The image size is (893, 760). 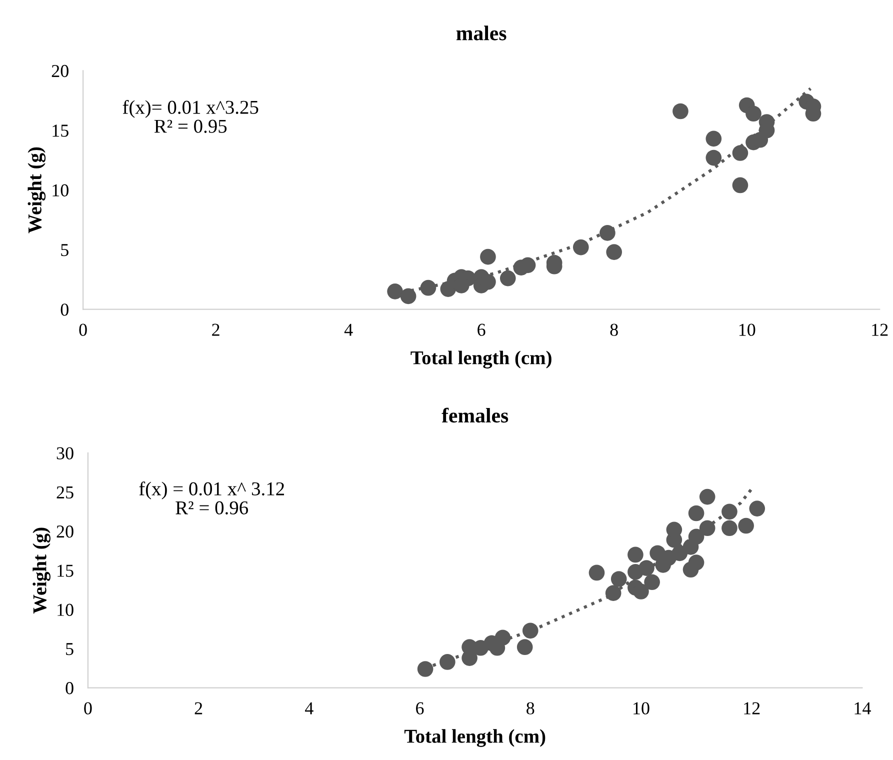 I want to click on chart-title: males, so click(x=481, y=33).